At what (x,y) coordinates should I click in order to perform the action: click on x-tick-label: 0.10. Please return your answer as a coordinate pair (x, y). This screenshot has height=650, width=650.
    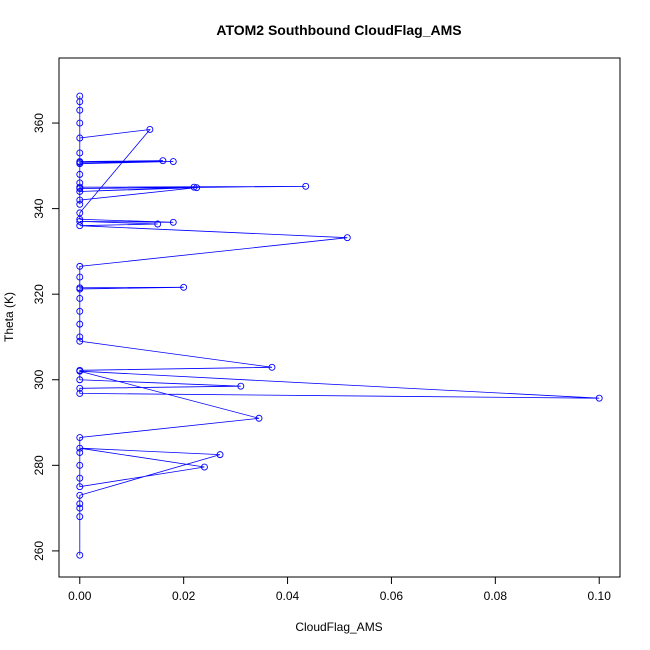
    Looking at the image, I should click on (600, 596).